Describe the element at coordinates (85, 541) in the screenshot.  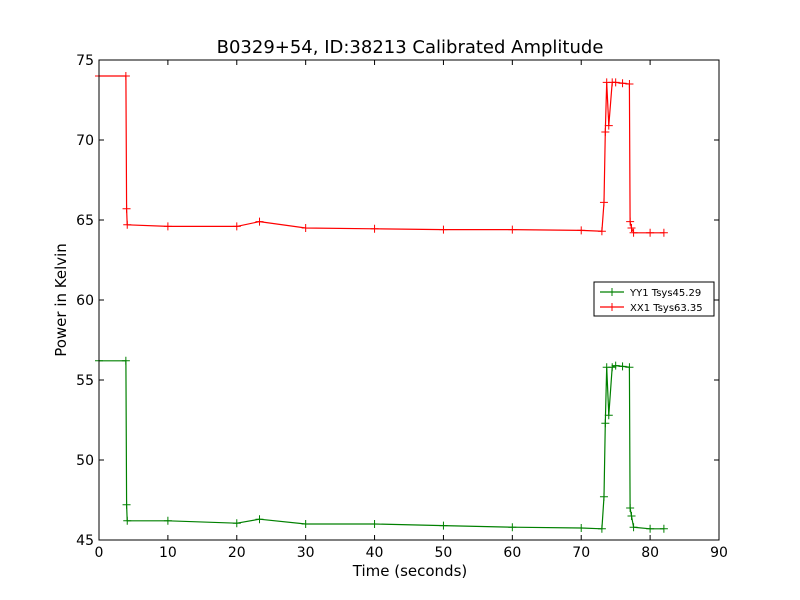
I see `y-tick-label-0: 45` at that location.